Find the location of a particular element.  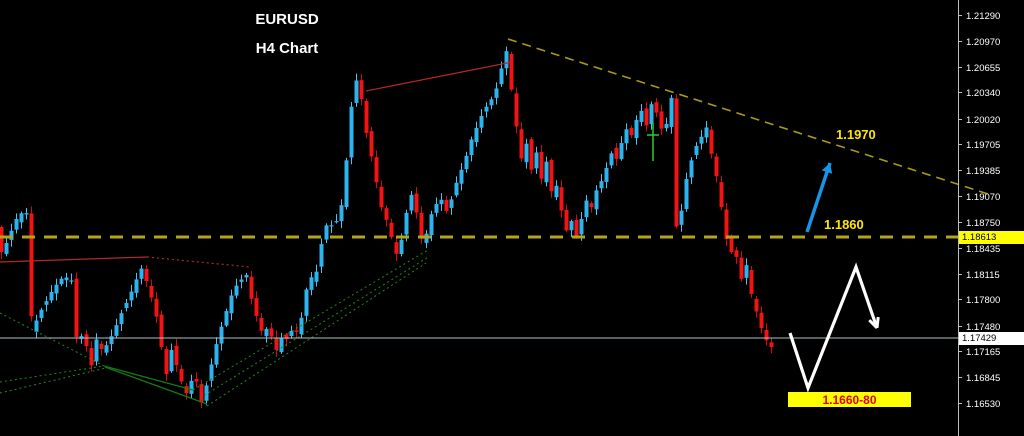

bid-price-tag: 1.17429 is located at coordinates (991, 338).